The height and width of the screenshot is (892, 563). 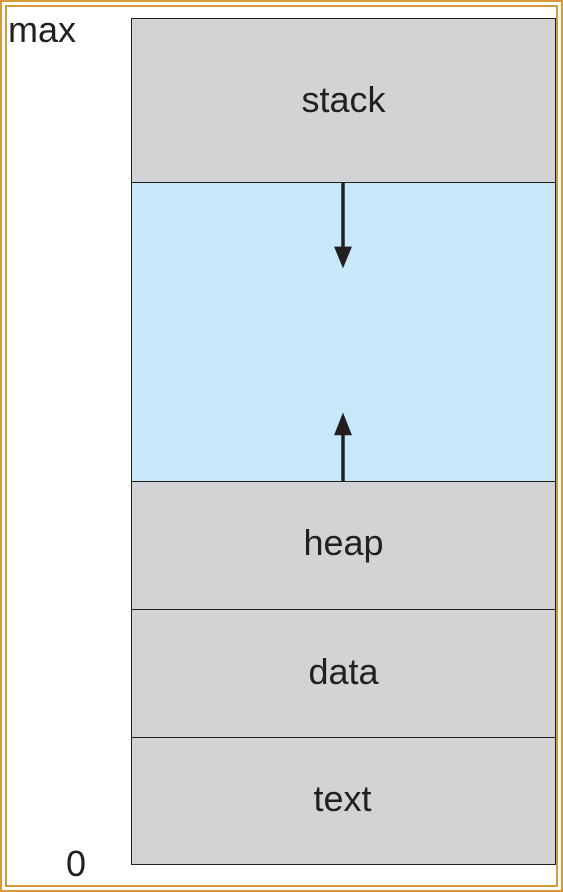 I want to click on data-label: data, so click(x=343, y=671).